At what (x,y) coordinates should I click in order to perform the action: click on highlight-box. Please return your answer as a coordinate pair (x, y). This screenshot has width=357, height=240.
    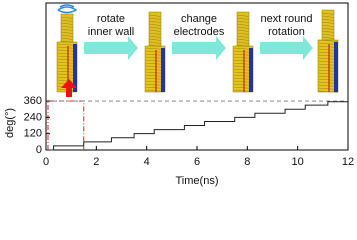
    Looking at the image, I should click on (66, 125).